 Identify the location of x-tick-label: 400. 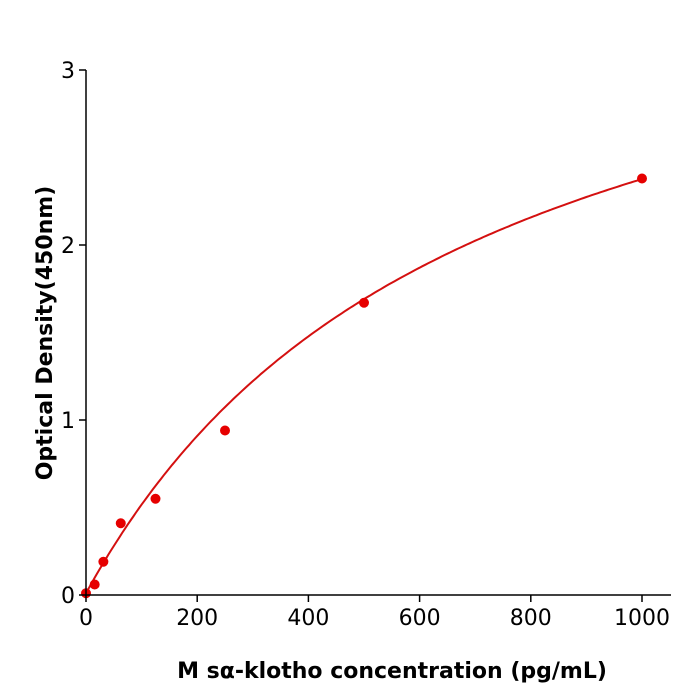
(308, 618).